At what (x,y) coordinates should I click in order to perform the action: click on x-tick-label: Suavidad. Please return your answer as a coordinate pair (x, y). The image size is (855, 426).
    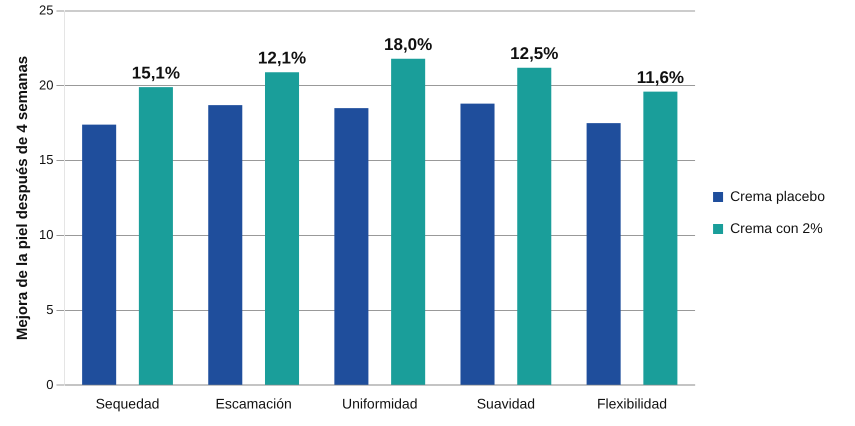
    Looking at the image, I should click on (506, 403).